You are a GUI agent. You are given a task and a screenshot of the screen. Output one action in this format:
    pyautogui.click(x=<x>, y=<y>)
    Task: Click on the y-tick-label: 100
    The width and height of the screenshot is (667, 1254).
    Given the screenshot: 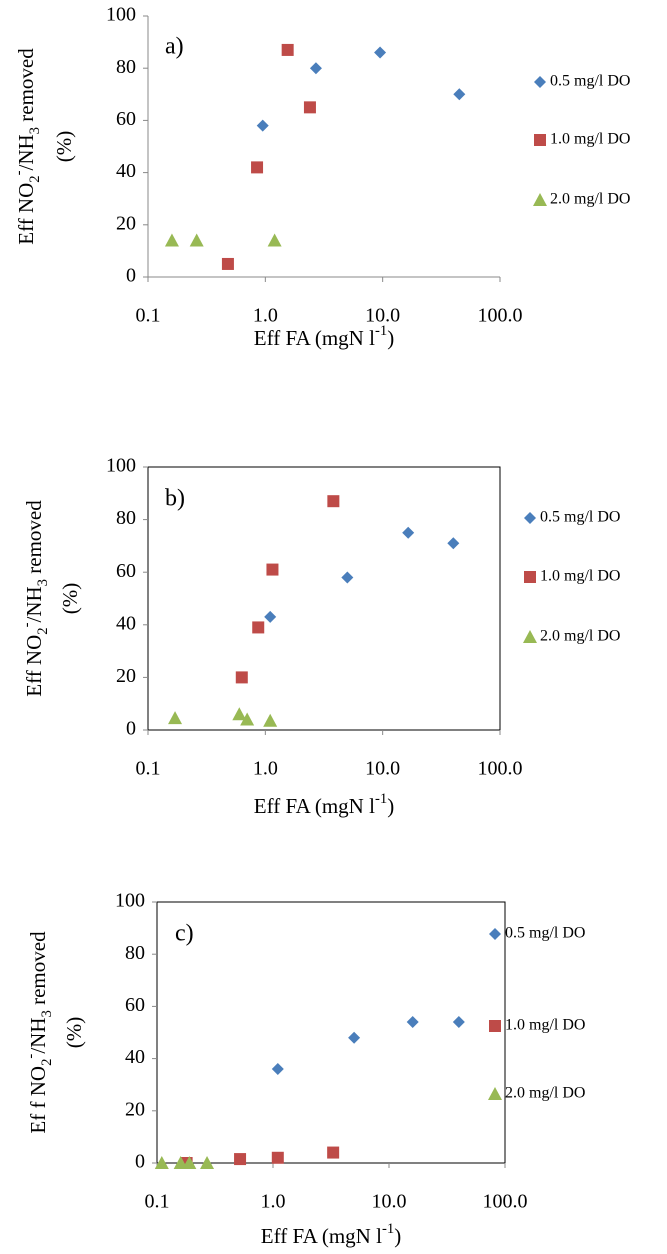 What is the action you would take?
    pyautogui.click(x=121, y=15)
    